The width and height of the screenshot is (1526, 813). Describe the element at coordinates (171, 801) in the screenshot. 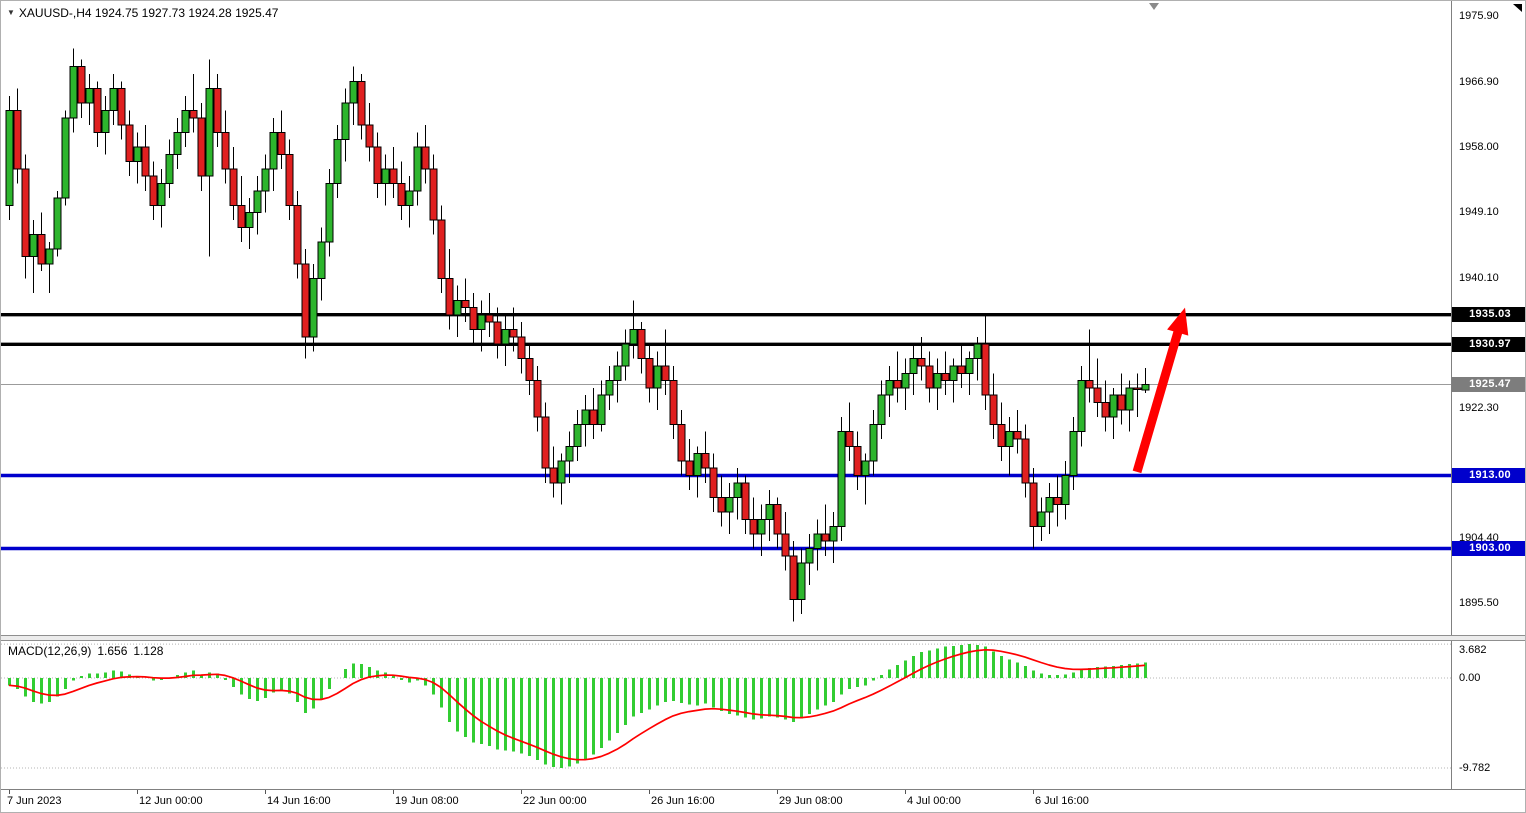

I see `time-axis-label: 12 Jun 00:00` at that location.